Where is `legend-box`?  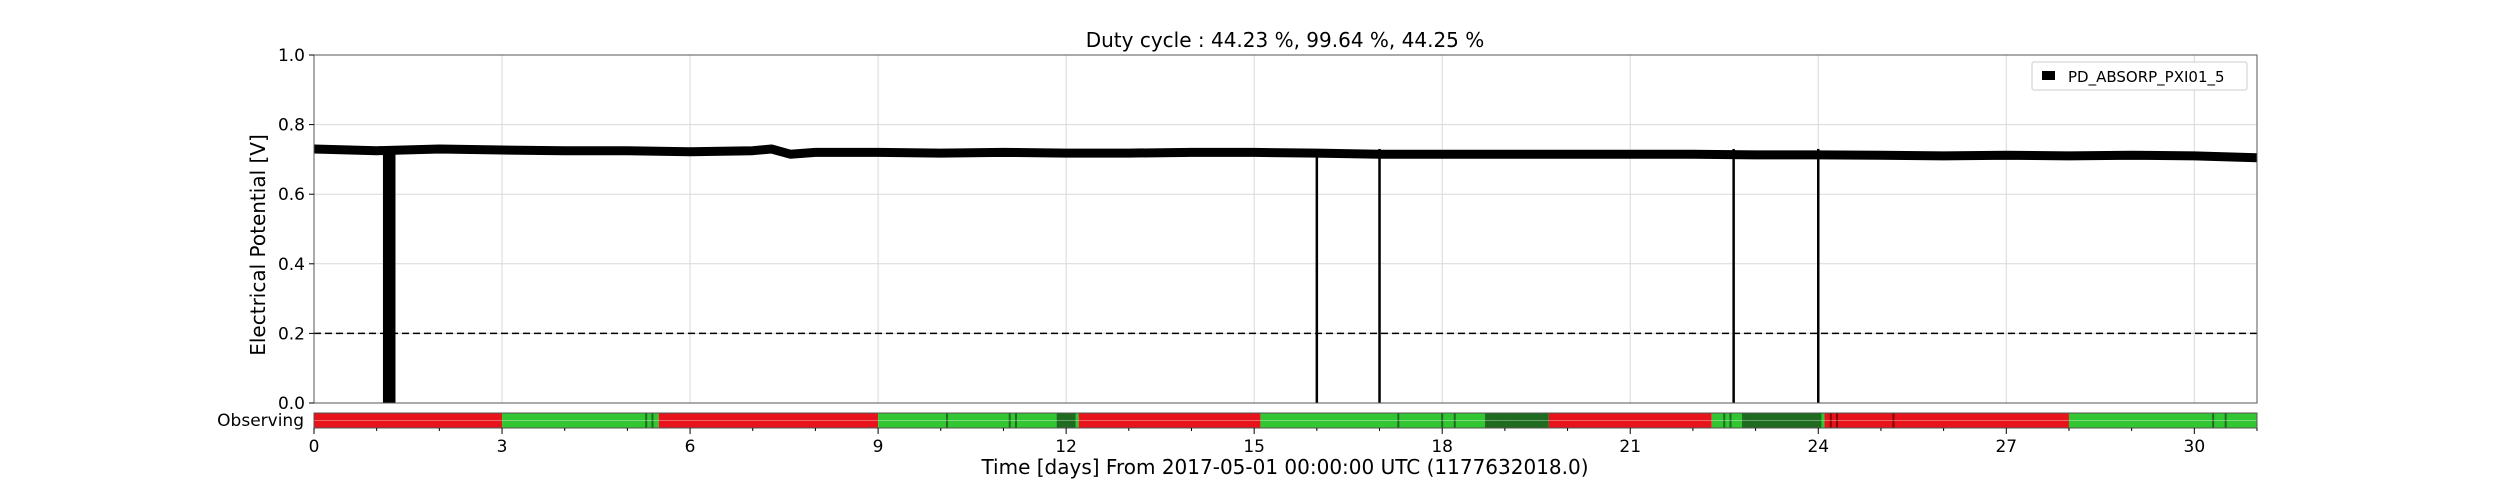 legend-box is located at coordinates (2139, 76).